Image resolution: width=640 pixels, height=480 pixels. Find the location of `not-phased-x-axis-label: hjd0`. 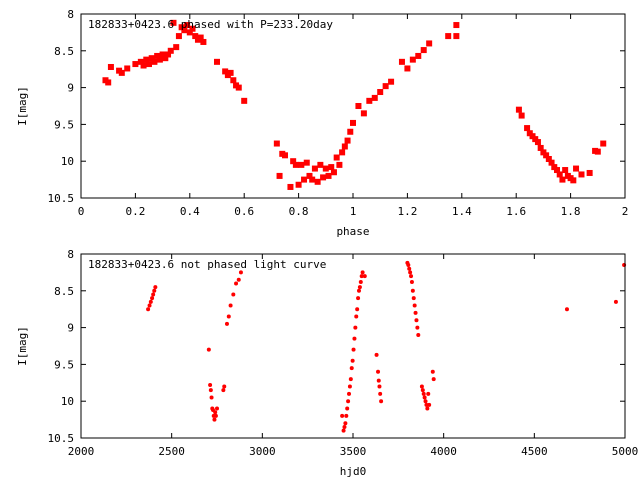

not-phased-x-axis-label: hjd0 is located at coordinates (353, 471).